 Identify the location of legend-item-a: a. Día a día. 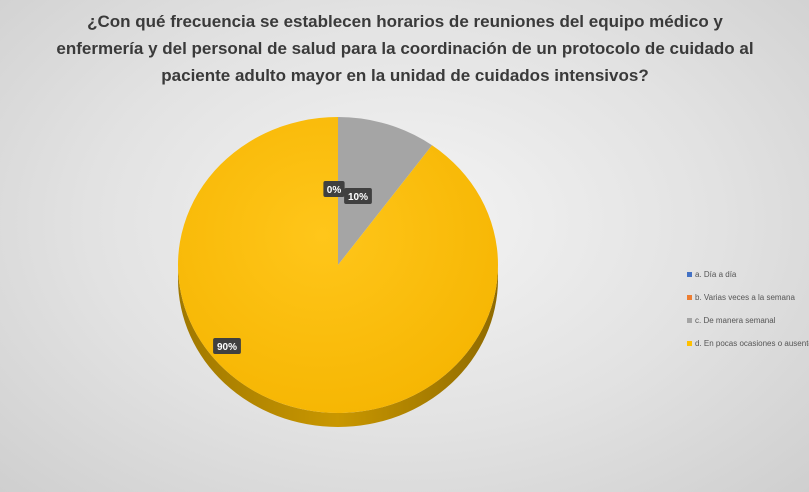
(748, 274).